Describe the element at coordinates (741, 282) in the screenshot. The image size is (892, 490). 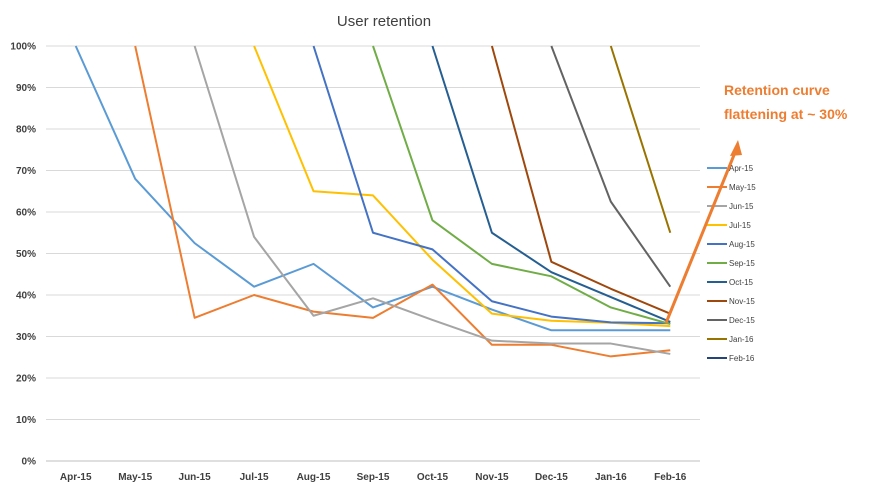
I see `legend-label: Oct-15` at that location.